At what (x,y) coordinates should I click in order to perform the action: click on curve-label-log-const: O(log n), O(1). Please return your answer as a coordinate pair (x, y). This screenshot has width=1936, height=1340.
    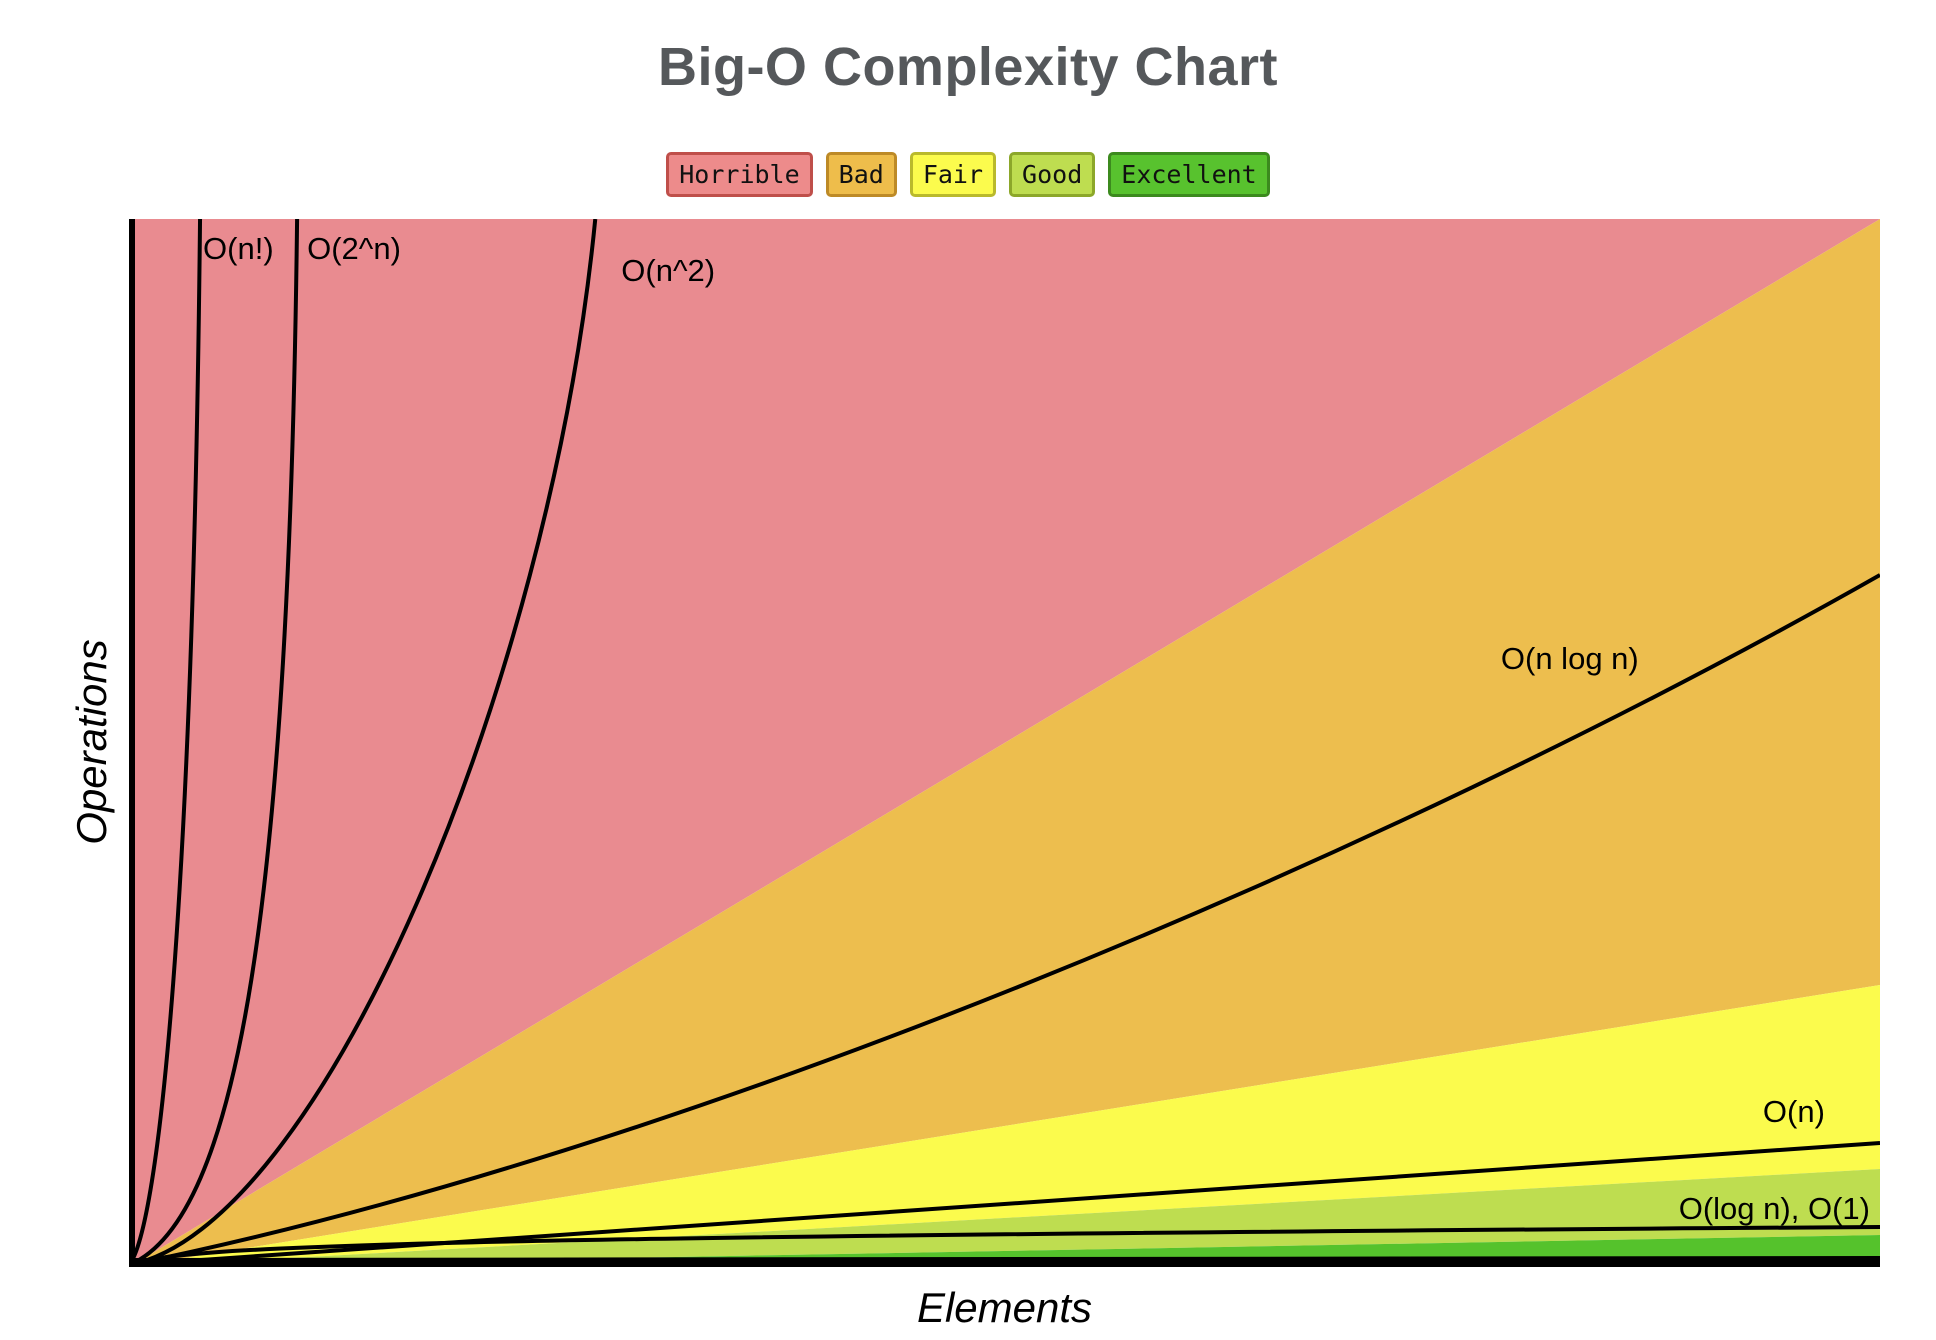
    Looking at the image, I should click on (1774, 1208).